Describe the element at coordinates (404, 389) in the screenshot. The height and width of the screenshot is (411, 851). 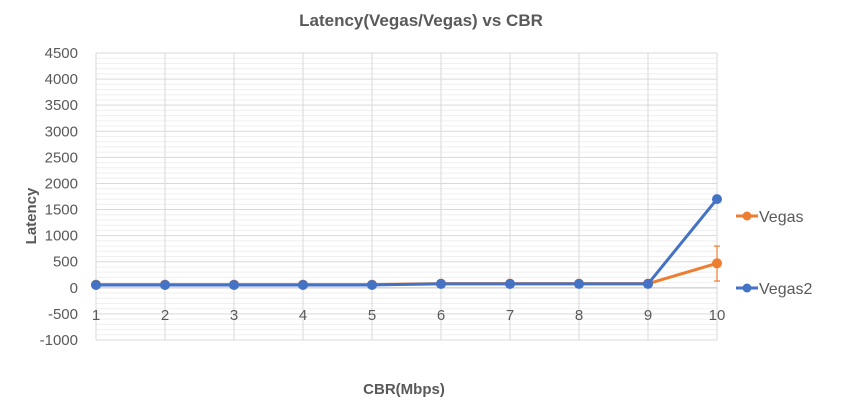
I see `x-axis-title: CBR(Mbps)` at that location.